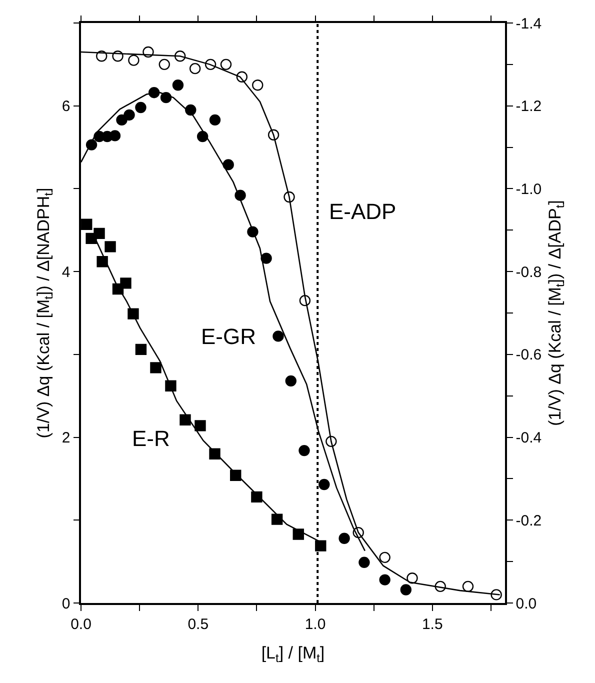 The width and height of the screenshot is (595, 683). Describe the element at coordinates (432, 624) in the screenshot. I see `x-tick-label: 1.5` at that location.